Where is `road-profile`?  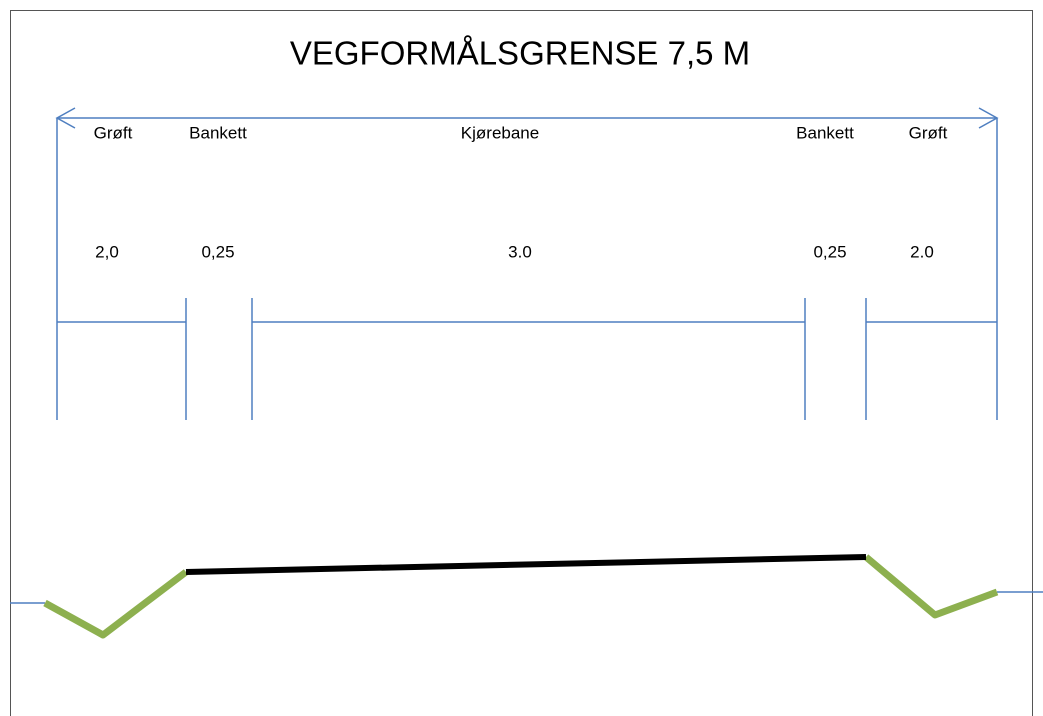
road-profile is located at coordinates (526, 596).